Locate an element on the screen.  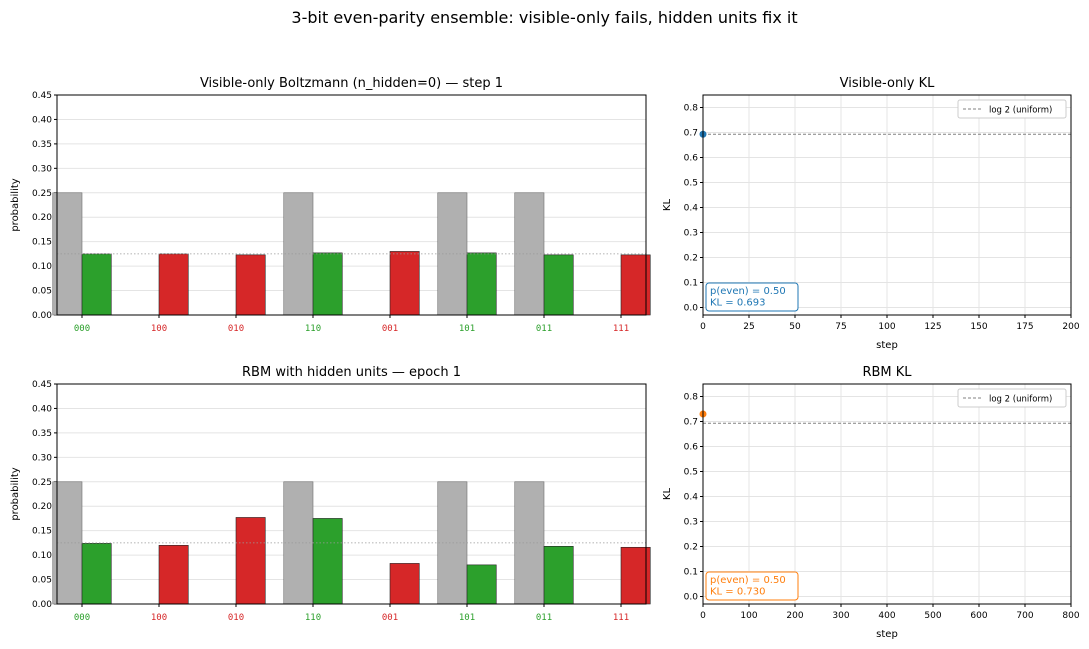
y-tick-label: 0.00 is located at coordinates (42, 605).